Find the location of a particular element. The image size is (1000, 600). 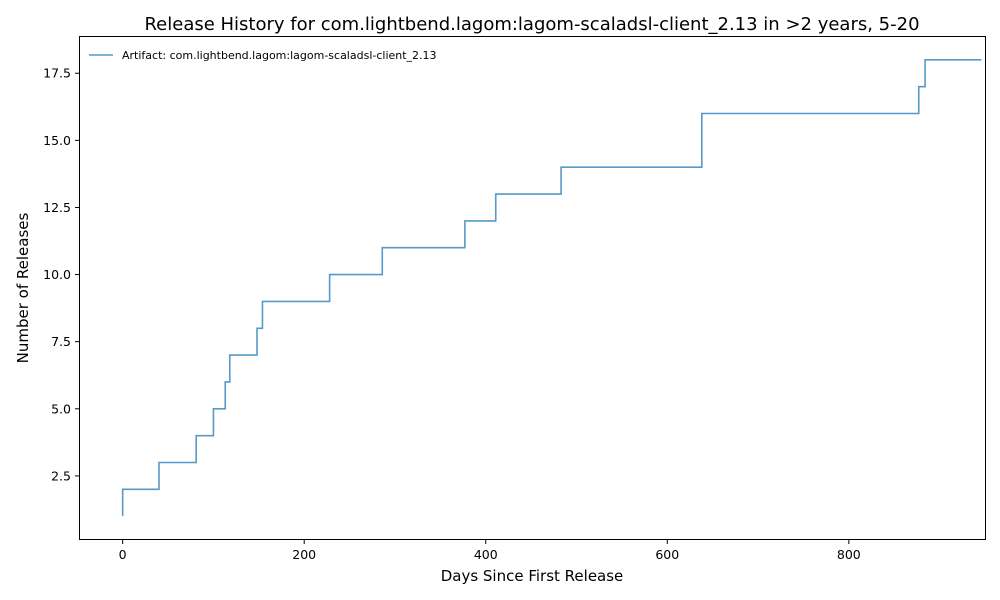

x-tick-label: 800 is located at coordinates (849, 554).